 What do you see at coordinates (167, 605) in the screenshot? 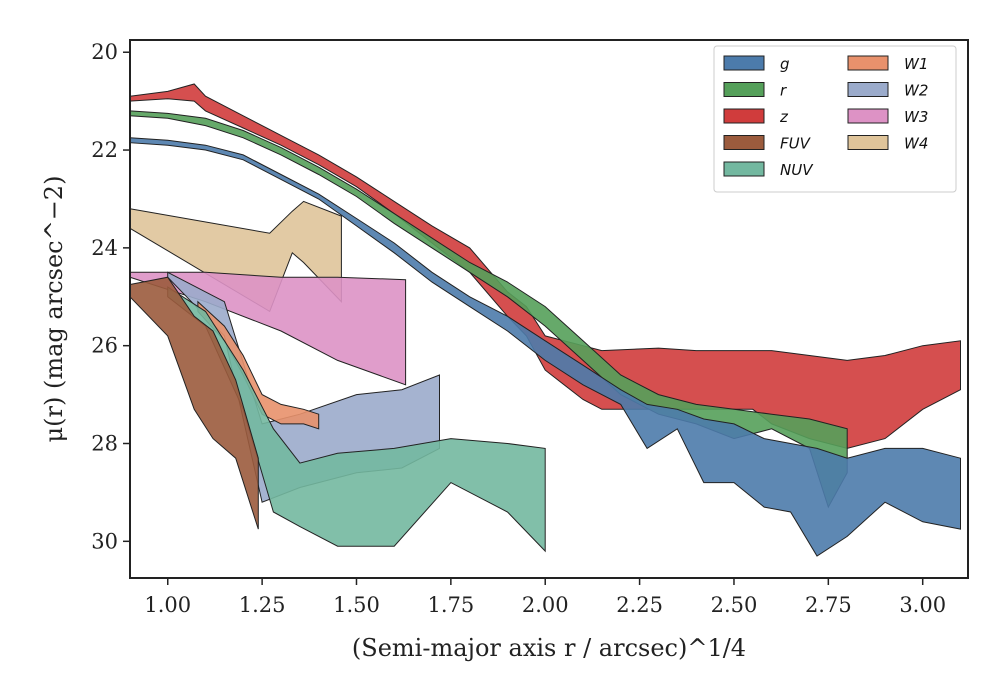
I see `x-tick-label: 1.00` at bounding box center [167, 605].